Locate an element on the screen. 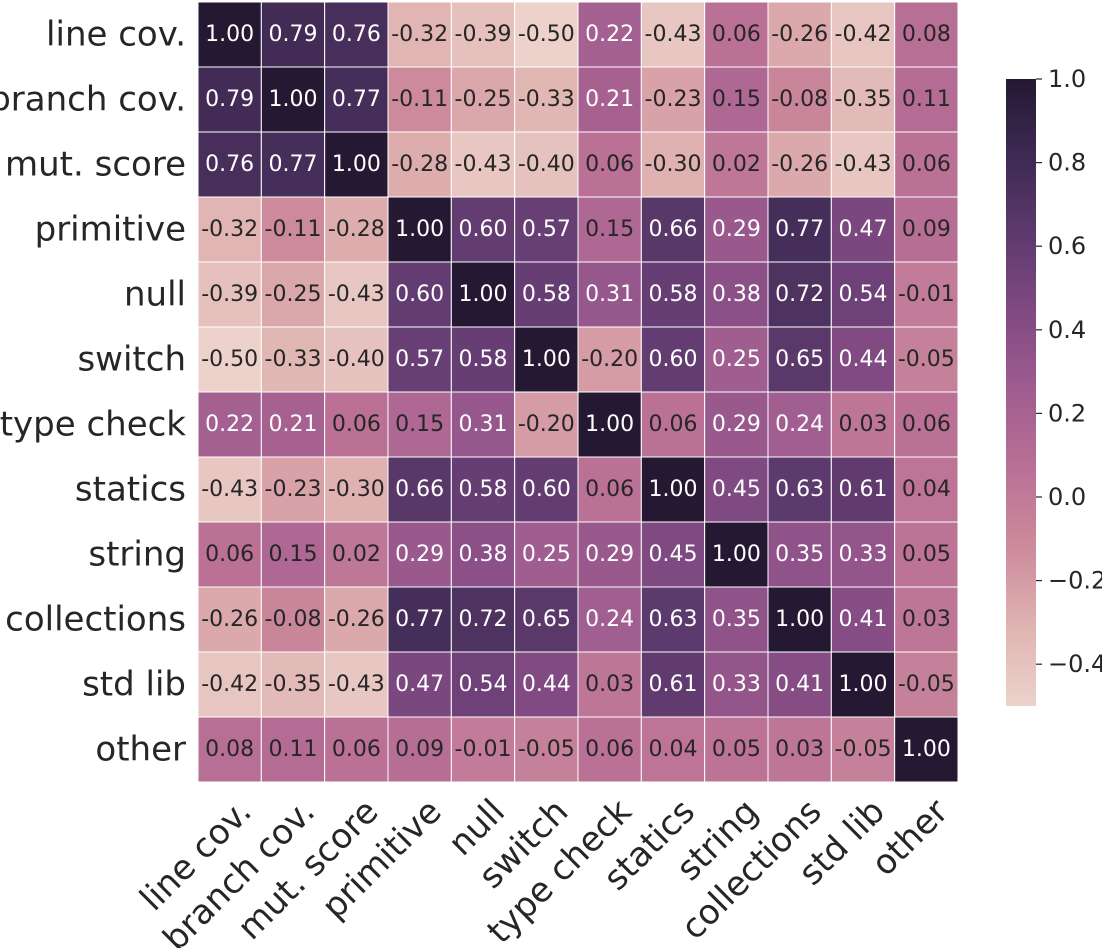  row-label: mut. score is located at coordinates (95, 165).